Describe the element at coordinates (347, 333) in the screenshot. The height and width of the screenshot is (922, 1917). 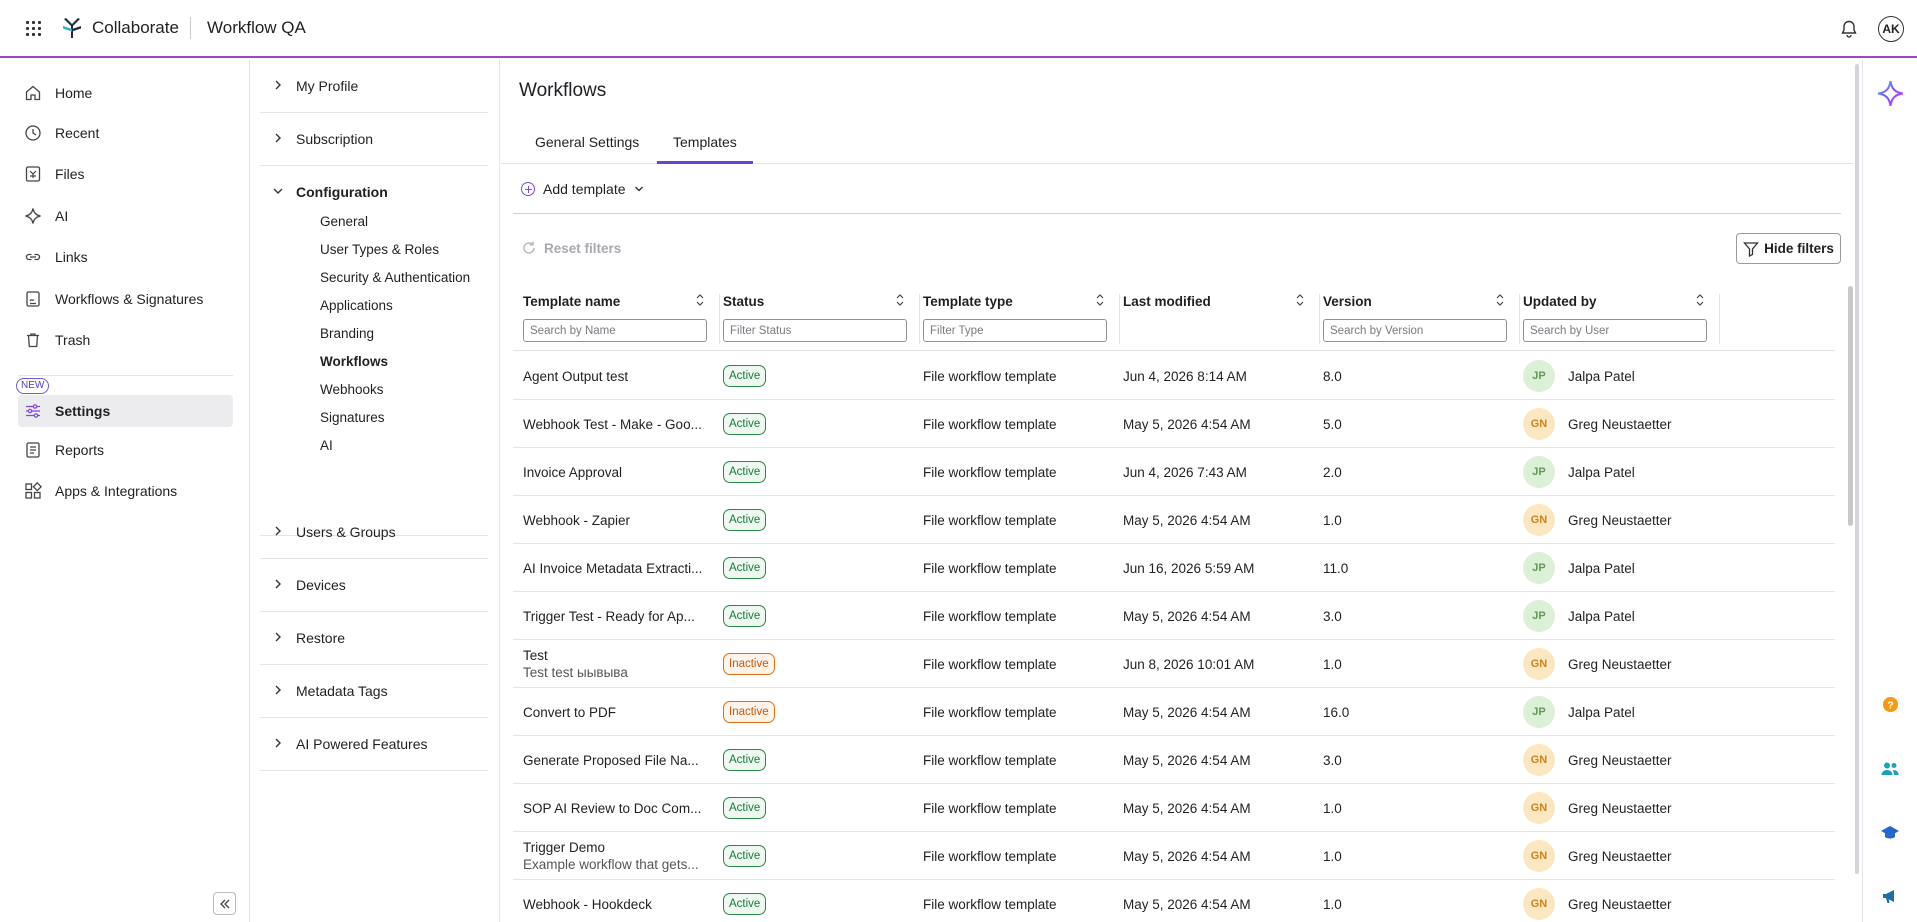
I see `config-item-branding: Branding` at that location.